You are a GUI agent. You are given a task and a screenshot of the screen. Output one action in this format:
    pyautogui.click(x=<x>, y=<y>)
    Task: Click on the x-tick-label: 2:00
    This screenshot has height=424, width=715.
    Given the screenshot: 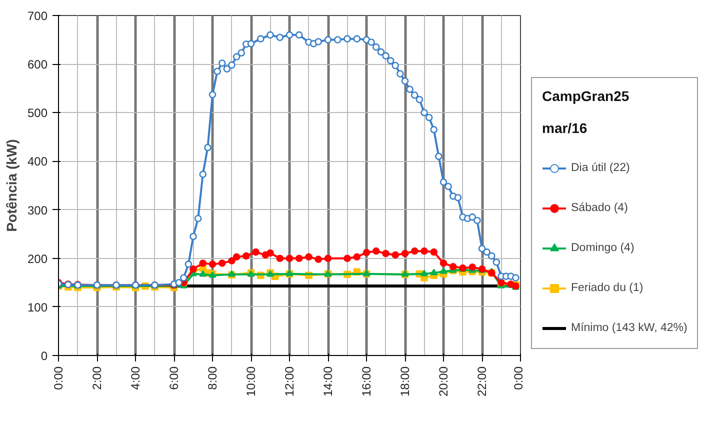 What is the action you would take?
    pyautogui.click(x=97, y=378)
    